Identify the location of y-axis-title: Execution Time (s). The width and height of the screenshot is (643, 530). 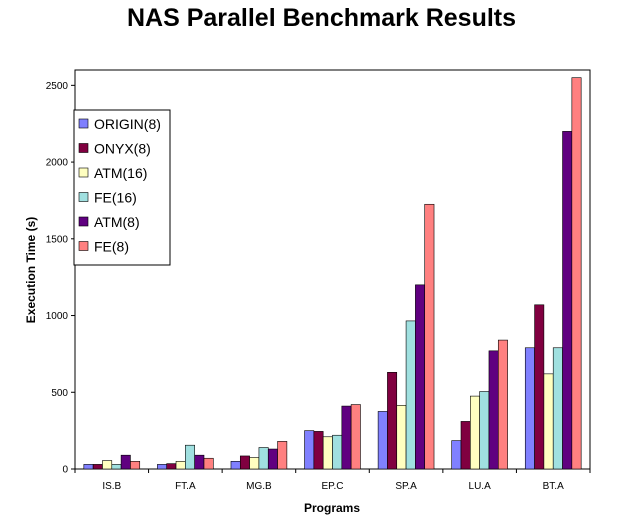
(31, 270).